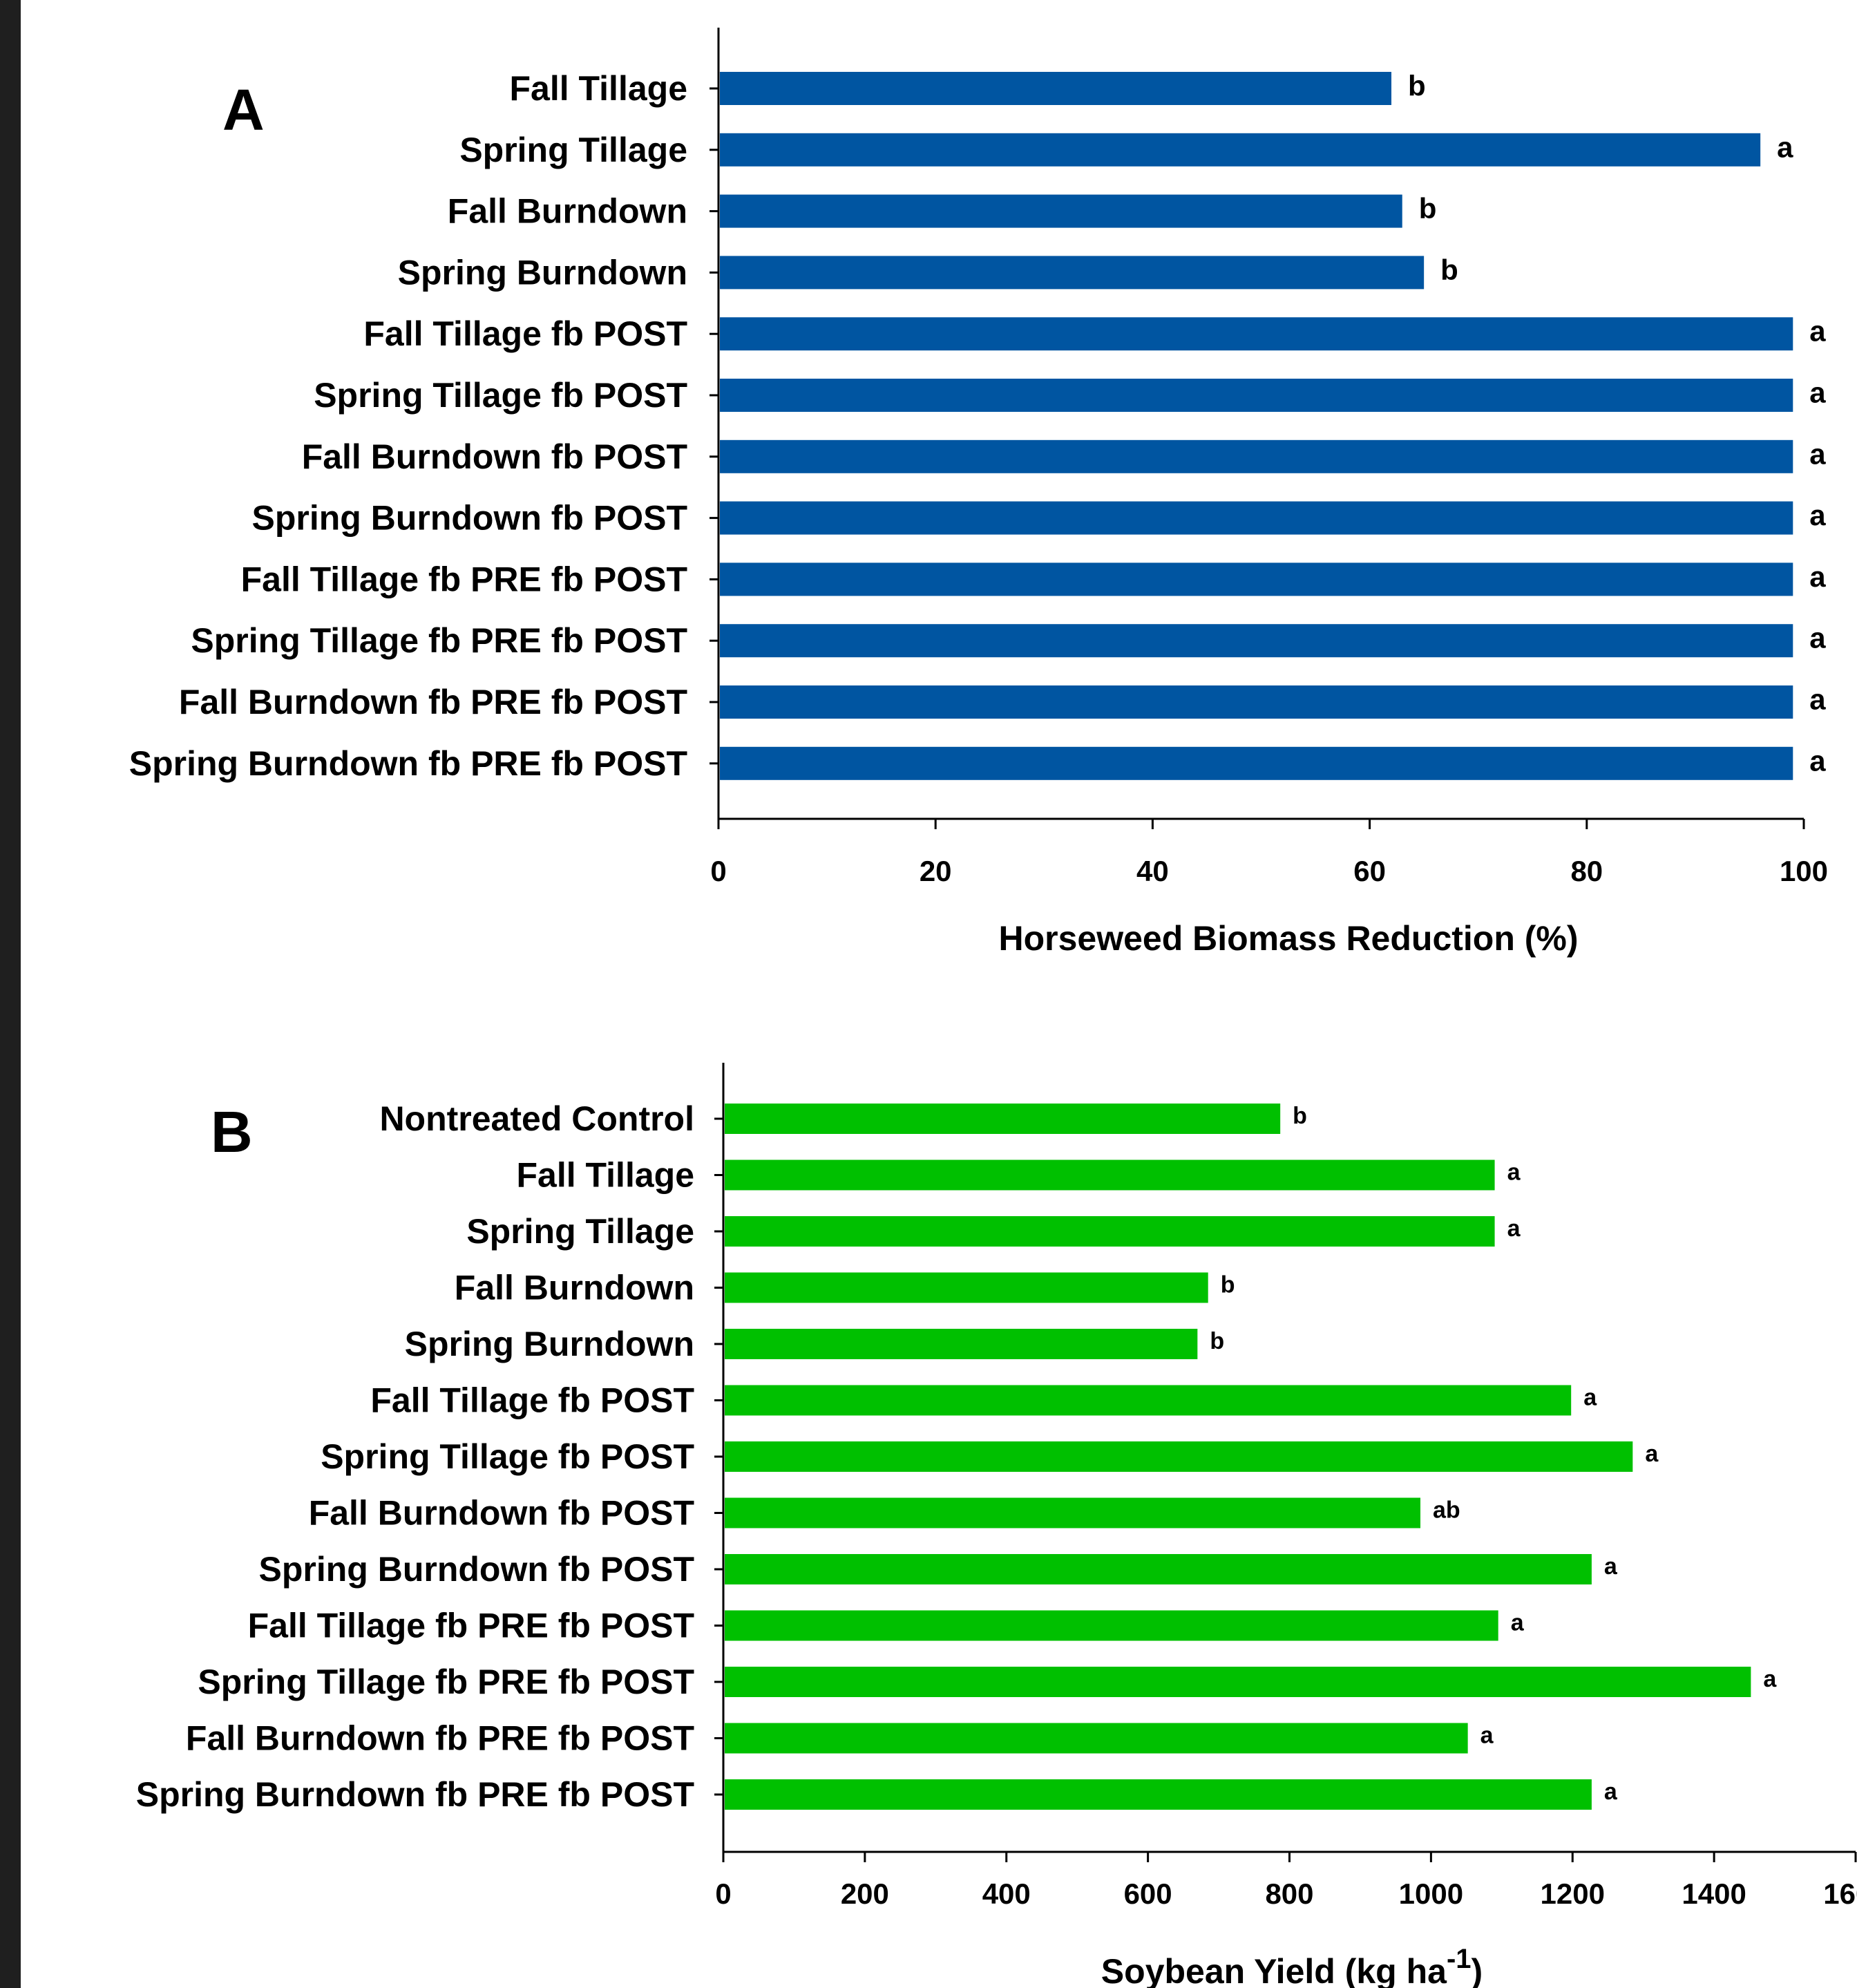 This screenshot has height=1988, width=1857. Describe the element at coordinates (1274, 1970) in the screenshot. I see `x-axis-title-text-b: Soybean Yield (kg ha` at that location.